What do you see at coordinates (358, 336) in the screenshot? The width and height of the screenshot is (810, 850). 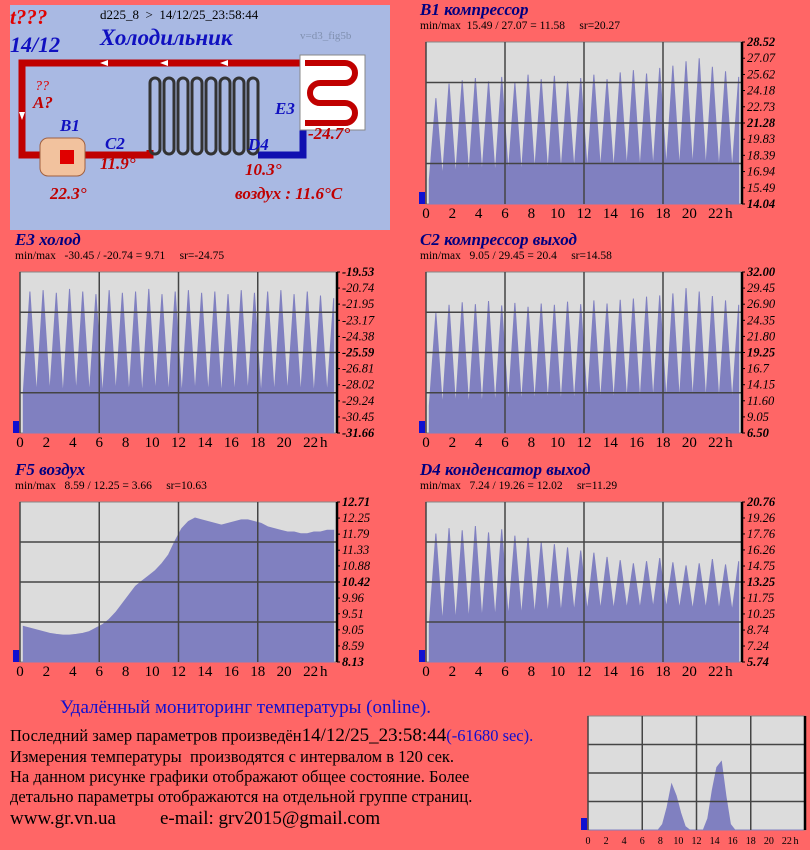 I see `y-tick-label: -24.38` at bounding box center [358, 336].